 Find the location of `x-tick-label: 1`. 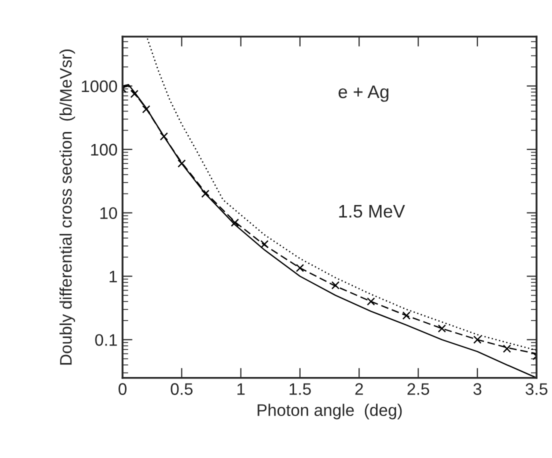

x-tick-label: 1 is located at coordinates (241, 389).